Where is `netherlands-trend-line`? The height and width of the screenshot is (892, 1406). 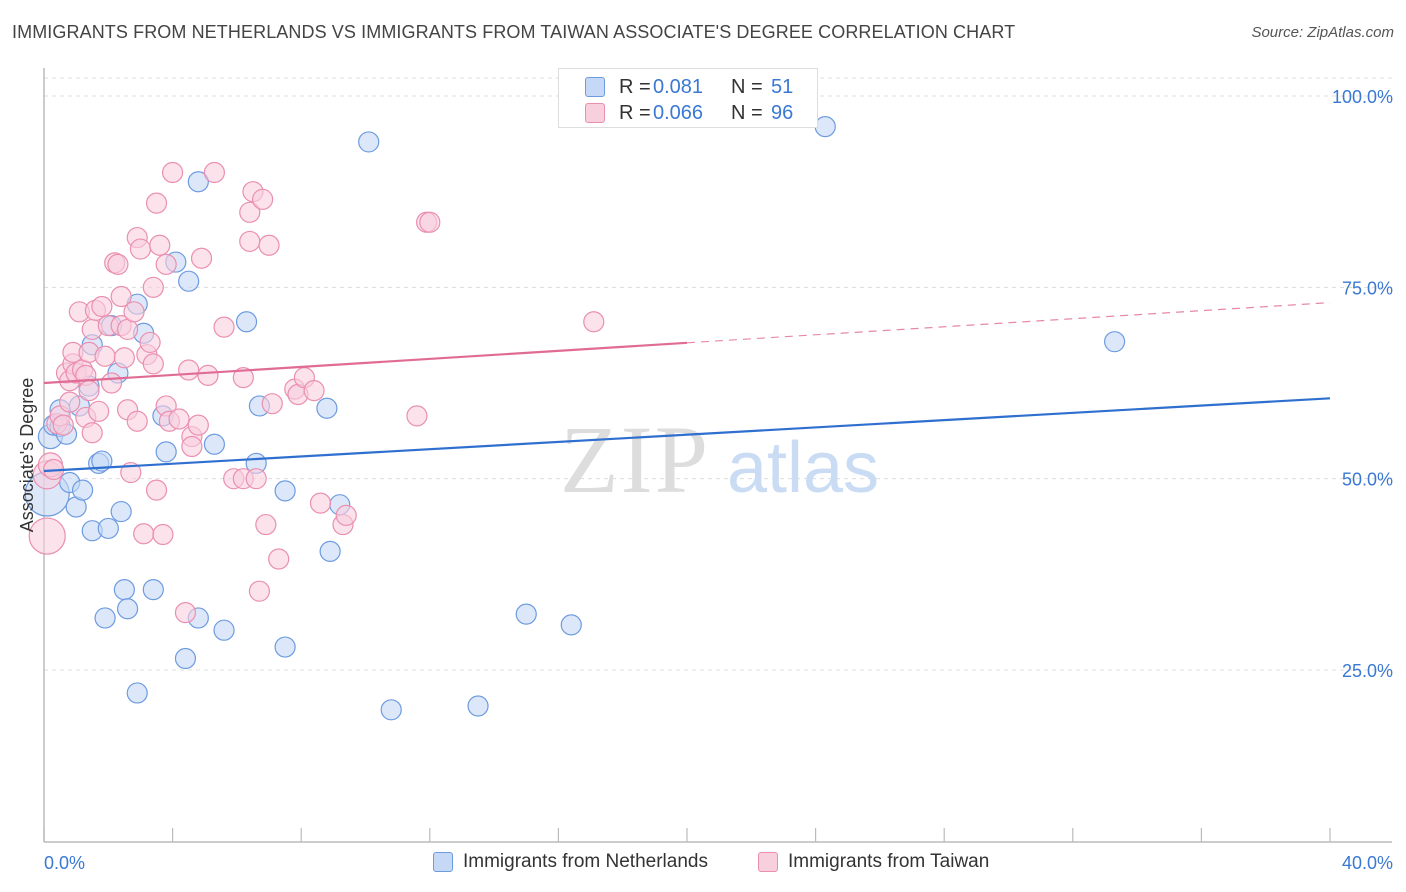
netherlands-trend-line is located at coordinates (687, 435).